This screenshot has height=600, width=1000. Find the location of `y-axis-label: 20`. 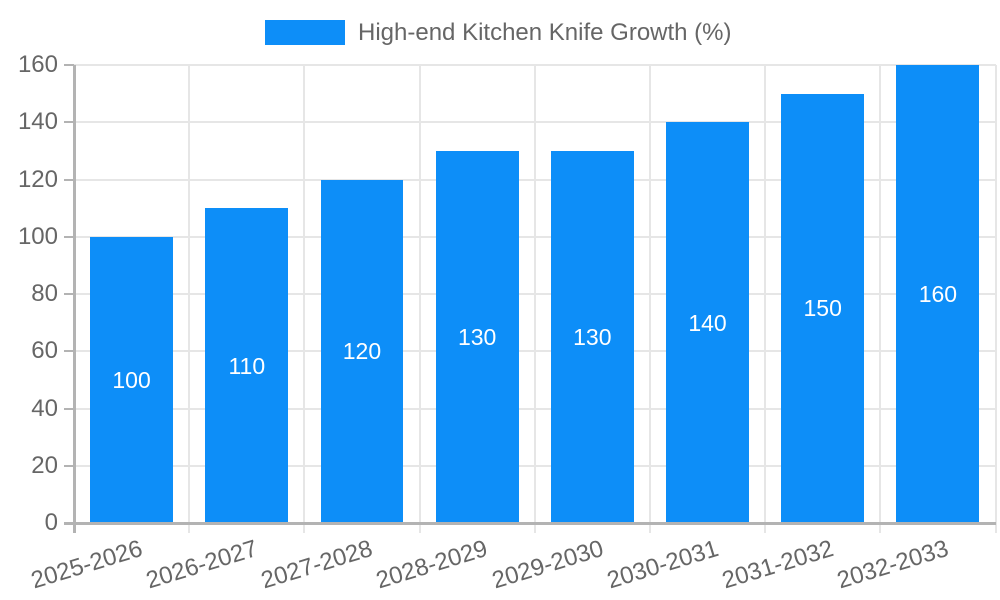

y-axis-label: 20 is located at coordinates (44, 465).